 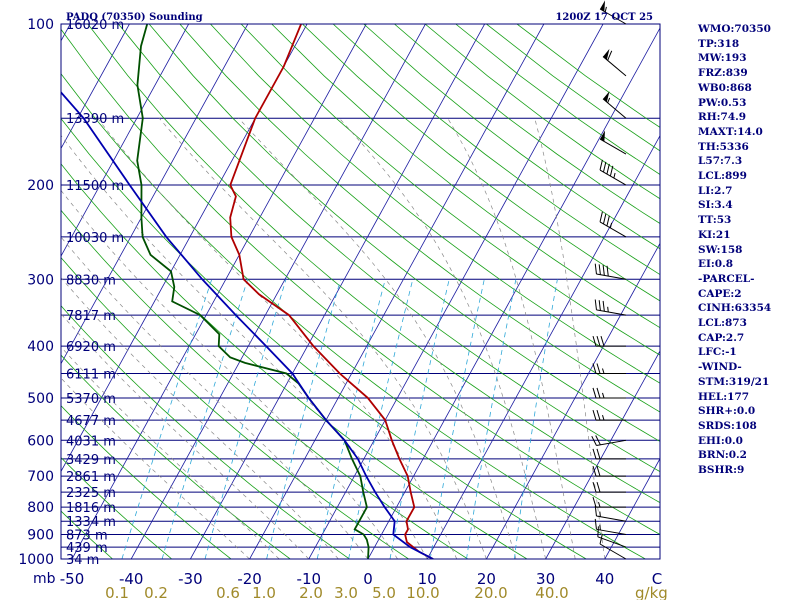 I want to click on pressure-tick: 200, so click(x=40, y=186).